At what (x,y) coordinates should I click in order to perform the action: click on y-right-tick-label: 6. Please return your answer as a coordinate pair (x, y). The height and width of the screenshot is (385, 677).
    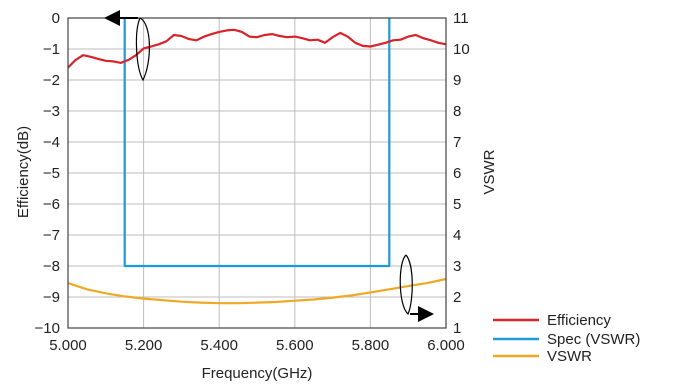
    Looking at the image, I should click on (457, 173).